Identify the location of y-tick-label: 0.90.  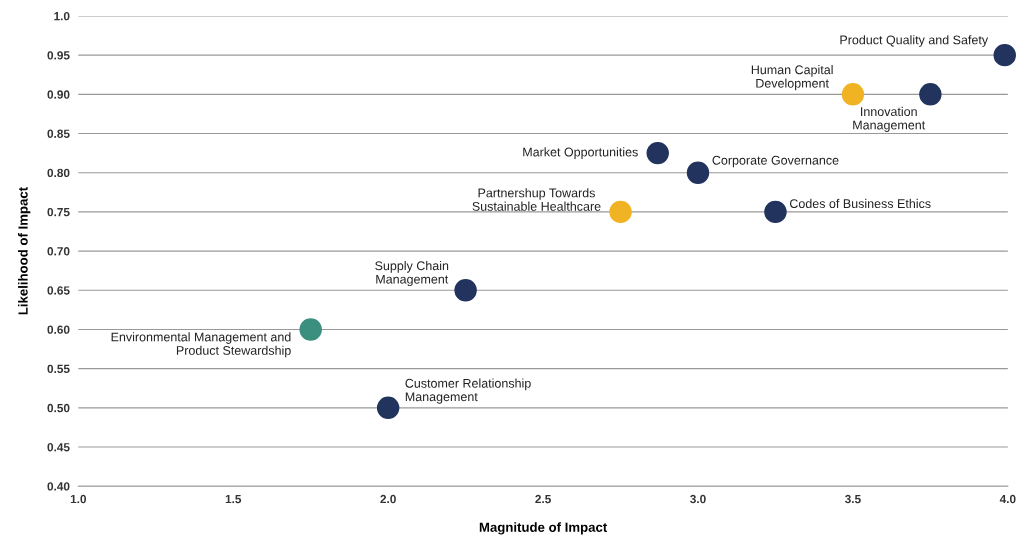
(58, 94).